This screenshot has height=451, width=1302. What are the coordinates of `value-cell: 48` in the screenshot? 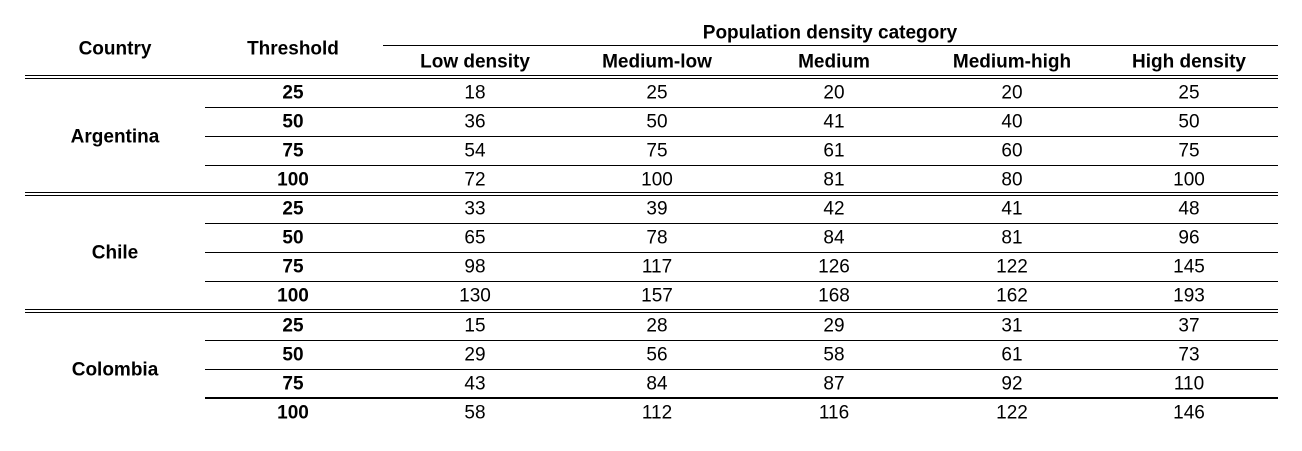 It's located at (1189, 209).